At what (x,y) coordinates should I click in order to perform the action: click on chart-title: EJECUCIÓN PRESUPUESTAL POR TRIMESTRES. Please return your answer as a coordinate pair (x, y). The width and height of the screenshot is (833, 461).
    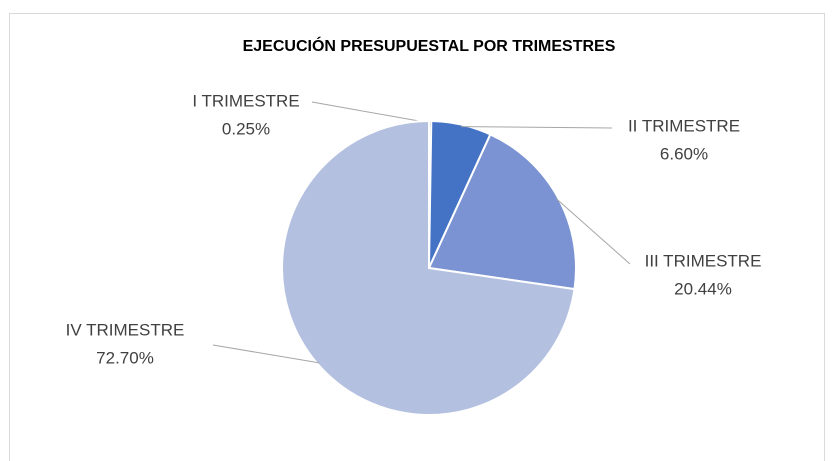
    Looking at the image, I should click on (429, 45).